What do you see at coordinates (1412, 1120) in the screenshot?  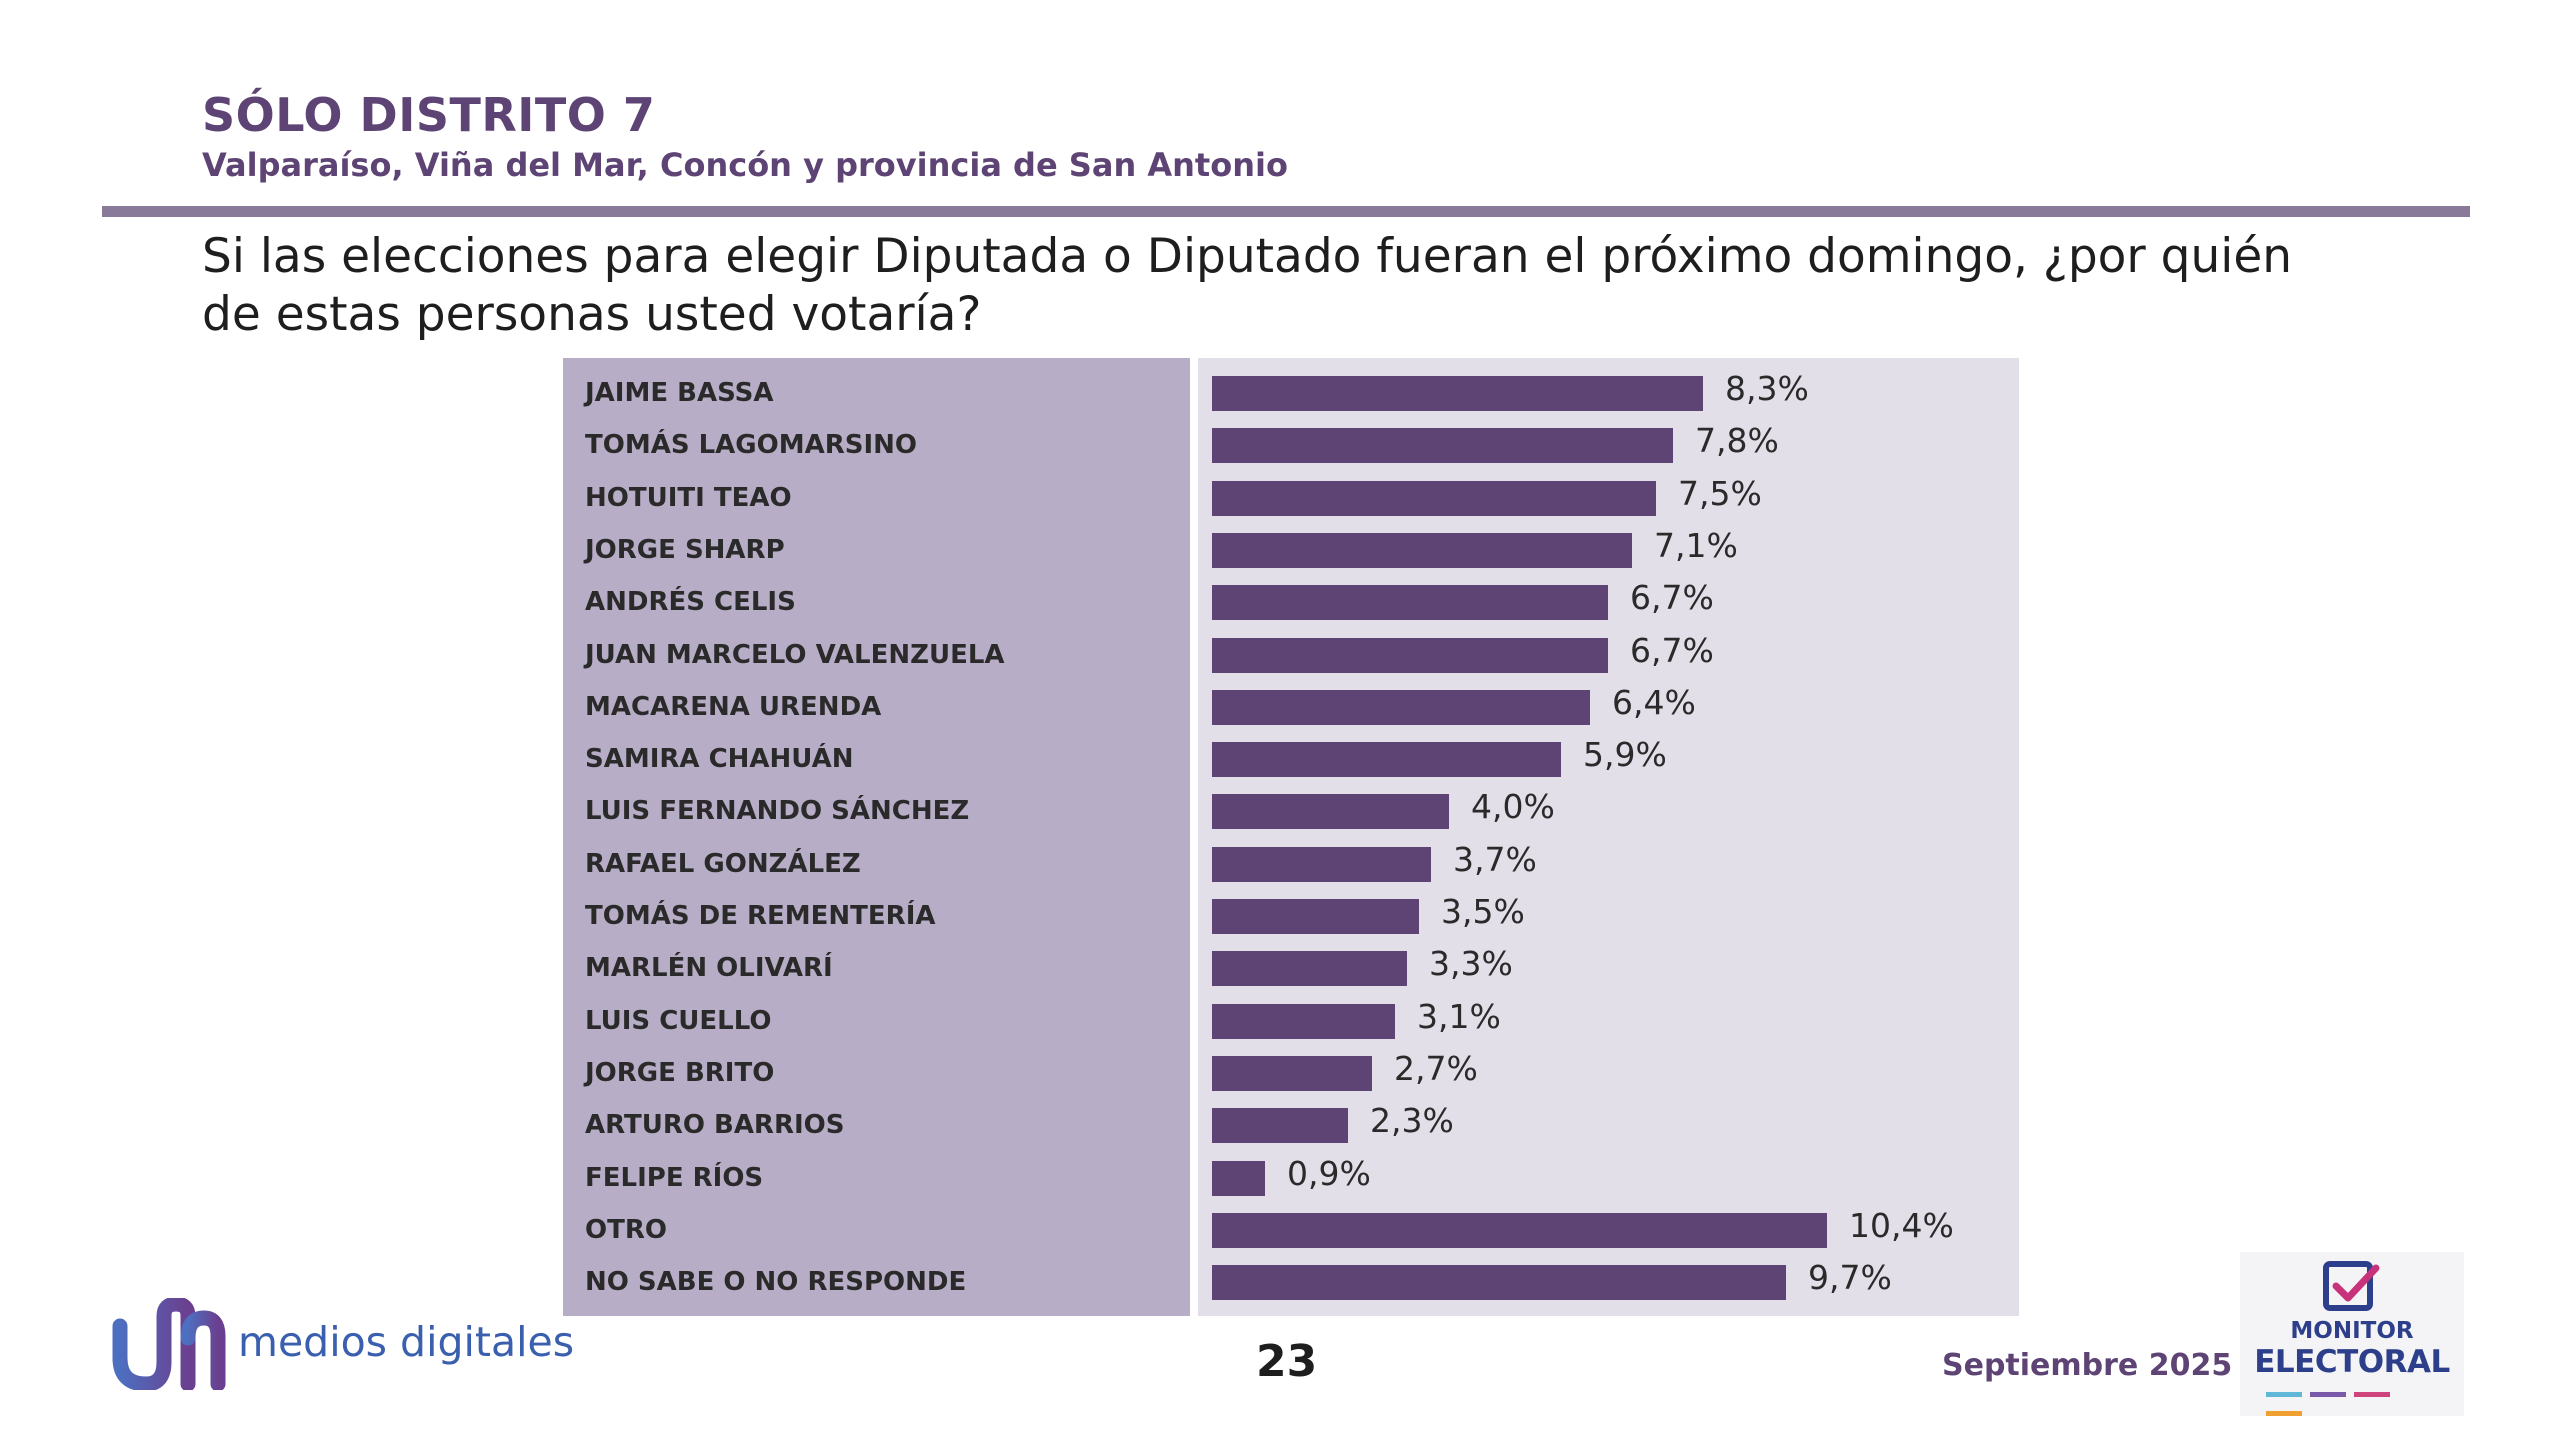 I see `data-label: 2,3%` at bounding box center [1412, 1120].